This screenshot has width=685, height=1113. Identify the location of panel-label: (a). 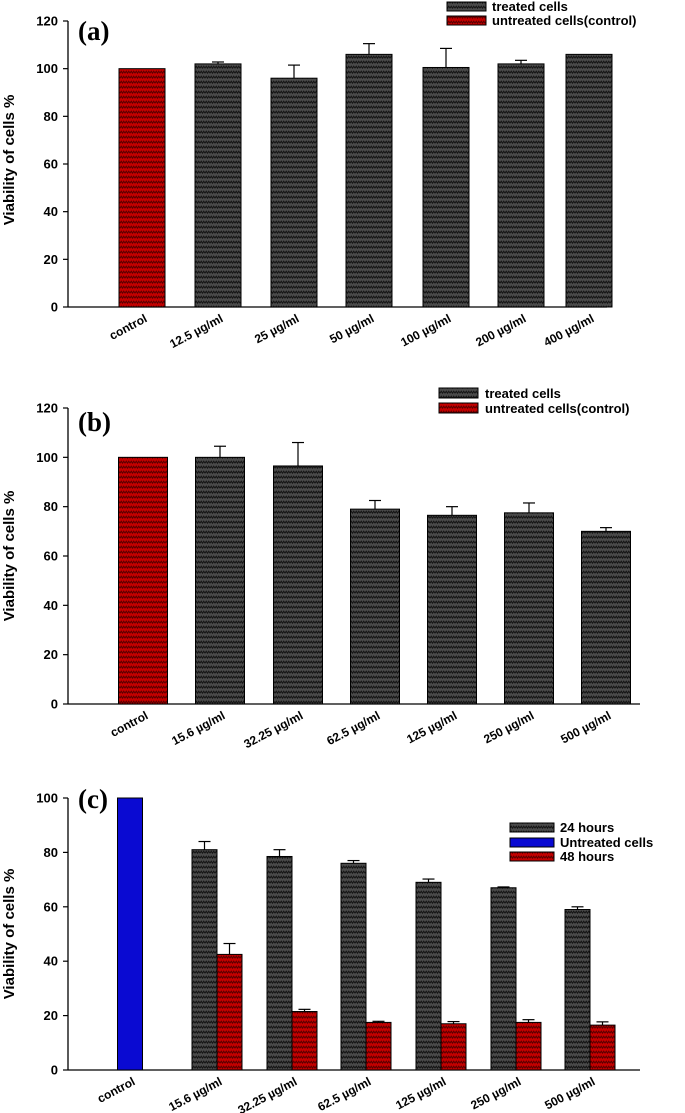
(93, 31).